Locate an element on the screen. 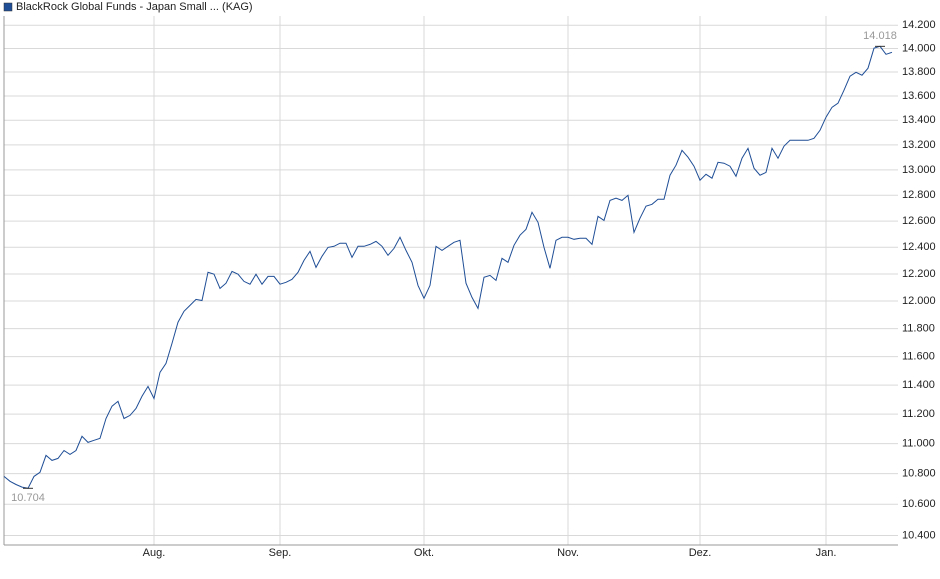 The height and width of the screenshot is (579, 940). y-tick-label: 10.600 is located at coordinates (919, 504).